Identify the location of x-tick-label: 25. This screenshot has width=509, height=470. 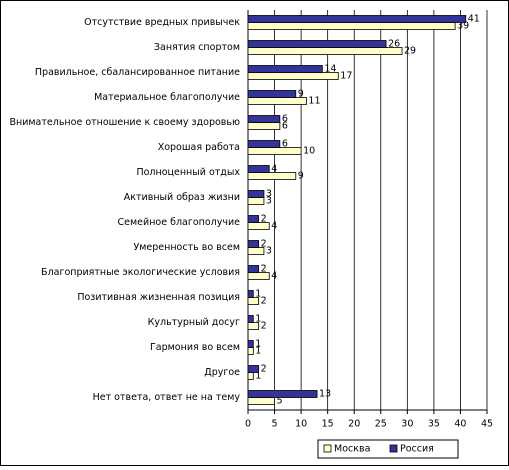
(381, 424).